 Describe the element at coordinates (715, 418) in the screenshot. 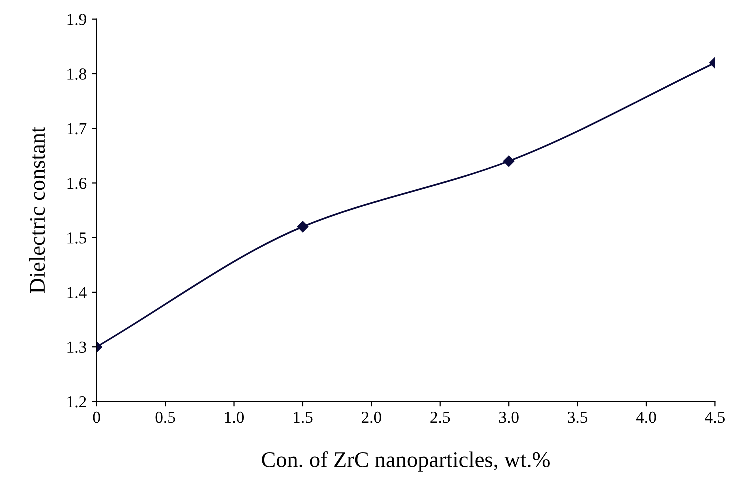

I see `x-tick-label: 4.5` at that location.